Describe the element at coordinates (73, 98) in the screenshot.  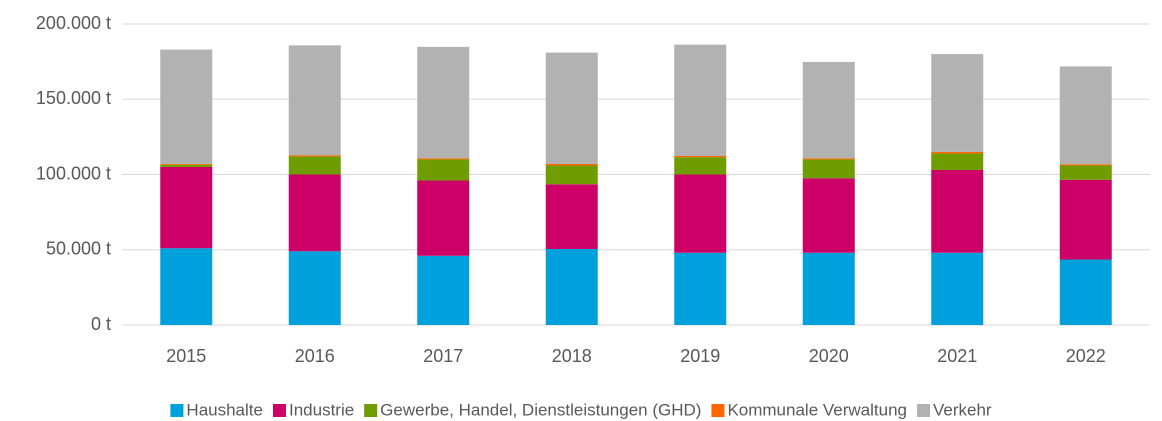
I see `y-tick-label: 150.000 t` at that location.